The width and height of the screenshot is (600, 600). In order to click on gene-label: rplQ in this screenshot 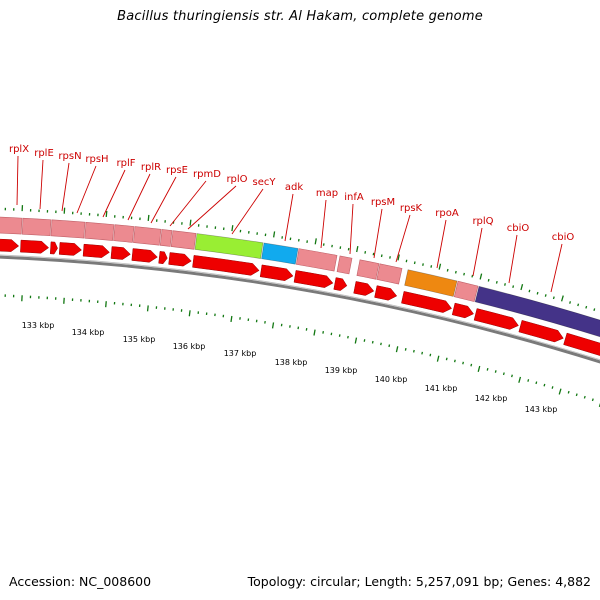, I will do `click(482, 221)`.